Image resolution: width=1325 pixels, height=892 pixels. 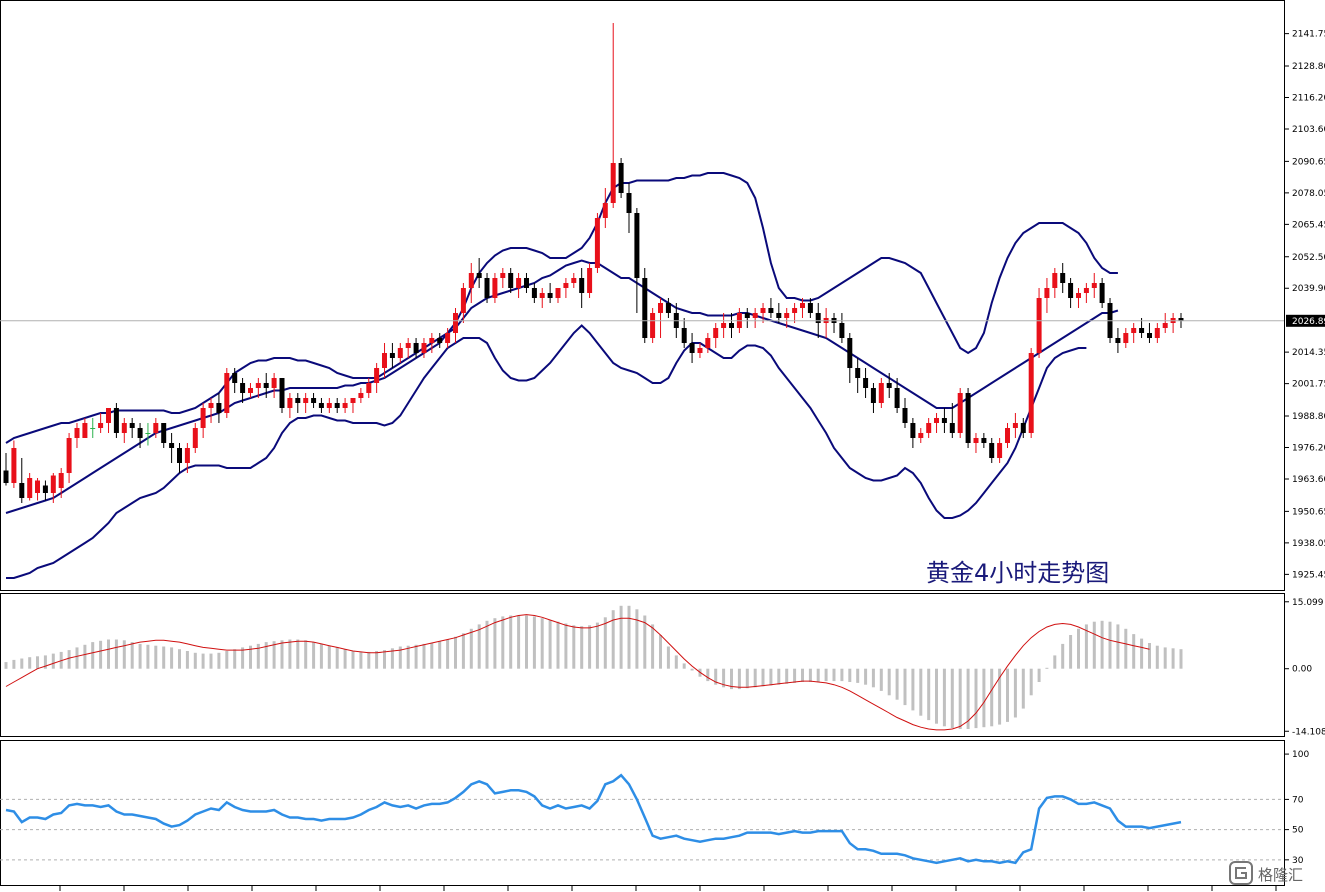 I want to click on rsi-axis-label: 30, so click(x=1298, y=861).